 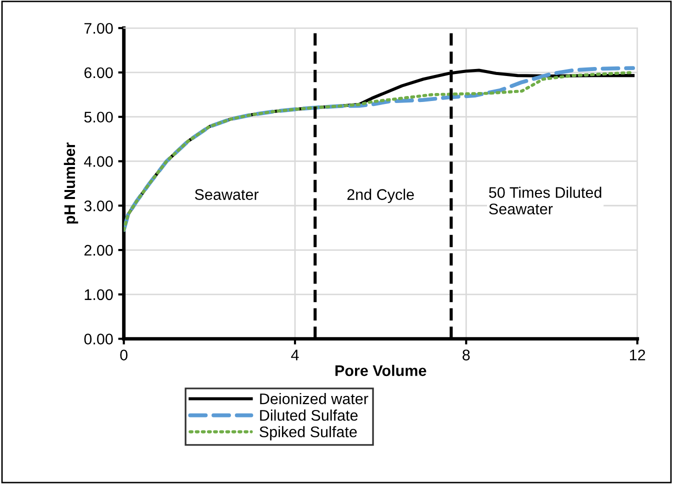 I want to click on x-tick-label: 0, so click(x=124, y=355).